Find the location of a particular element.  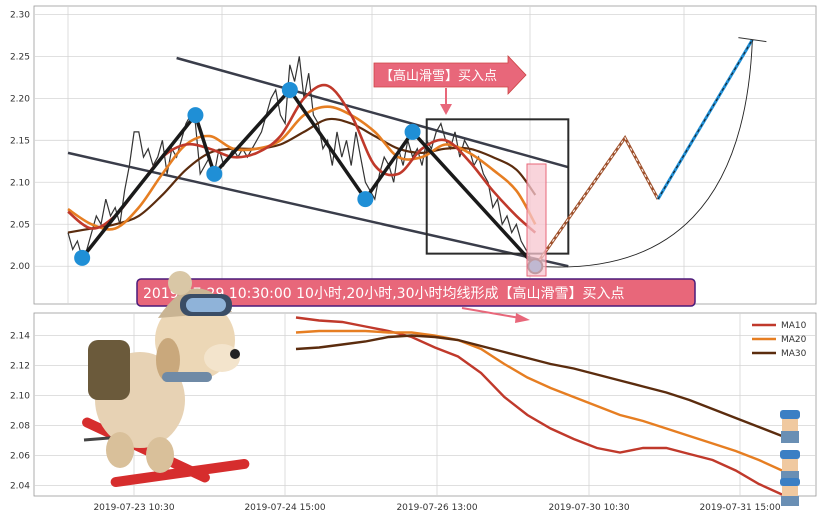

dog-nose is located at coordinates (235, 354).